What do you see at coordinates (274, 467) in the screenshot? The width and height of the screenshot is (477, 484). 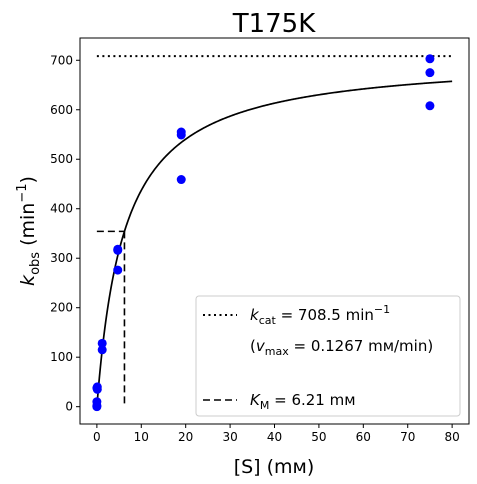 I see `x-axis-label: [S] (mм)` at bounding box center [274, 467].